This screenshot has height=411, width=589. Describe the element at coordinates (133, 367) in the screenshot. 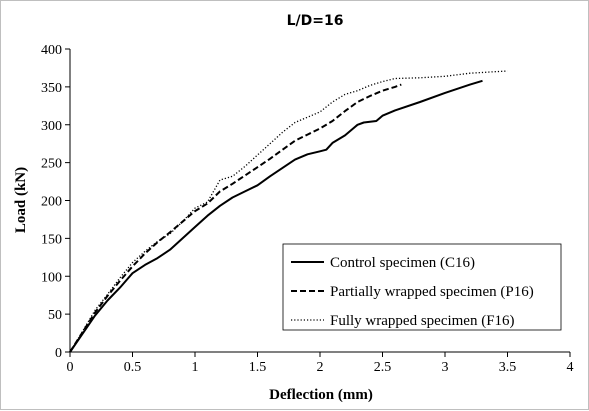

I see `x-tick-label: 0.5` at that location.